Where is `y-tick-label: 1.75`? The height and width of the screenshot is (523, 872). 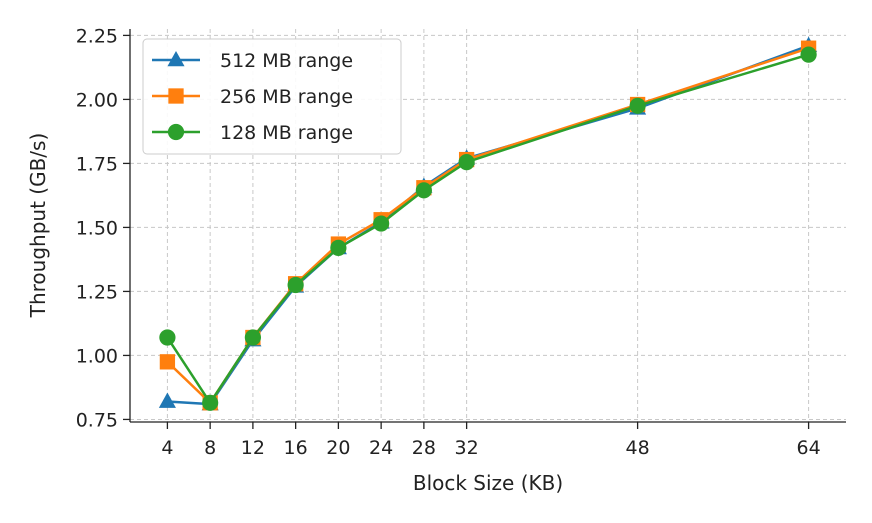 y-tick-label: 1.75 is located at coordinates (97, 164).